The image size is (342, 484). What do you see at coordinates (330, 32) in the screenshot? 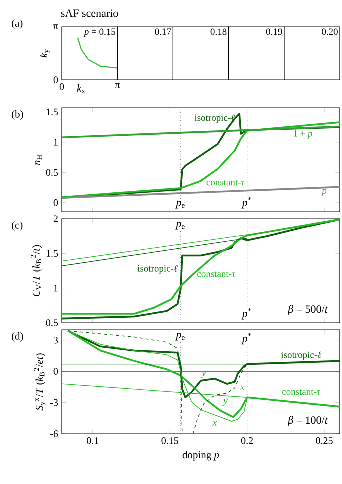
I see `text: 0.20` at bounding box center [330, 32].